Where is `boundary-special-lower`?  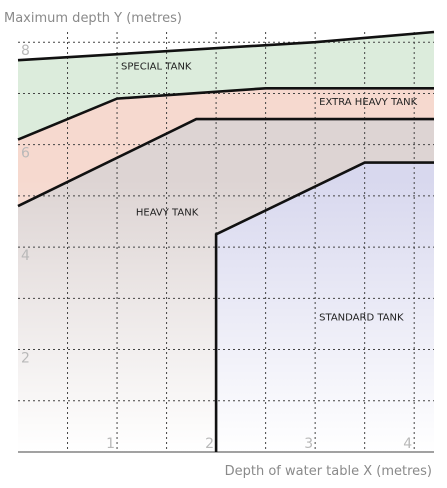
boundary-special-lower is located at coordinates (225, 114).